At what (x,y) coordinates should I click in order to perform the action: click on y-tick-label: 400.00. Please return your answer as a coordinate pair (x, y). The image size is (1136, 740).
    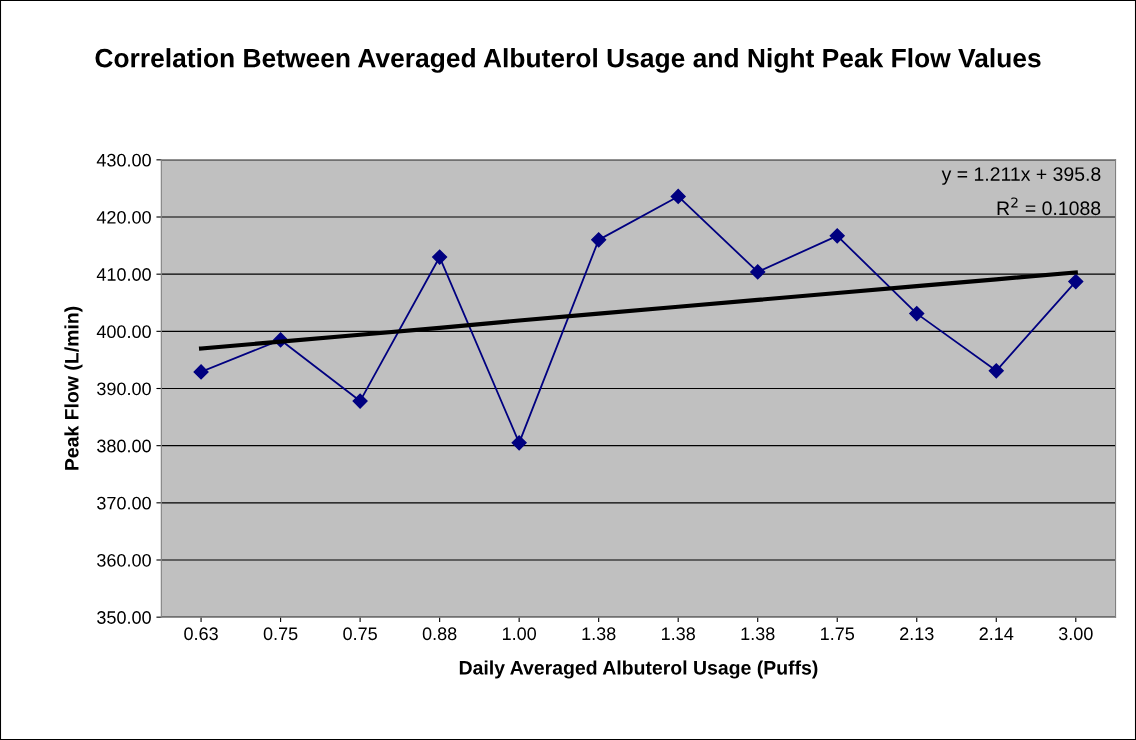
    Looking at the image, I should click on (123, 332).